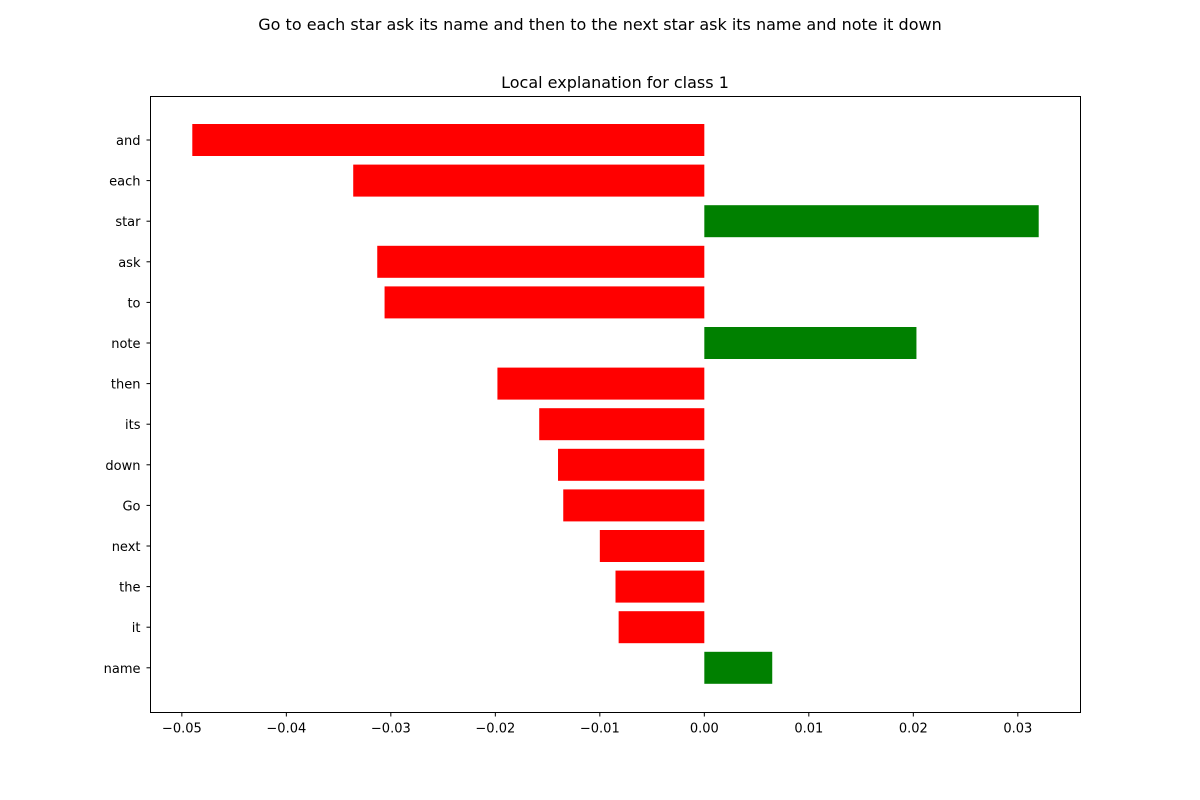 This screenshot has width=1200, height=800. What do you see at coordinates (913, 729) in the screenshot?
I see `x-tick-label: 0.02` at bounding box center [913, 729].